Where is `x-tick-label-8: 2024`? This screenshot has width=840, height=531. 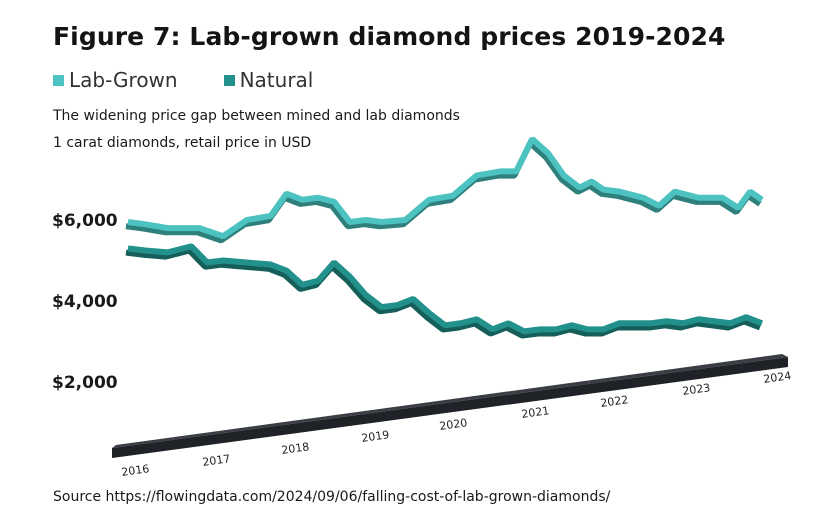 x-tick-label-8: 2024 is located at coordinates (778, 377).